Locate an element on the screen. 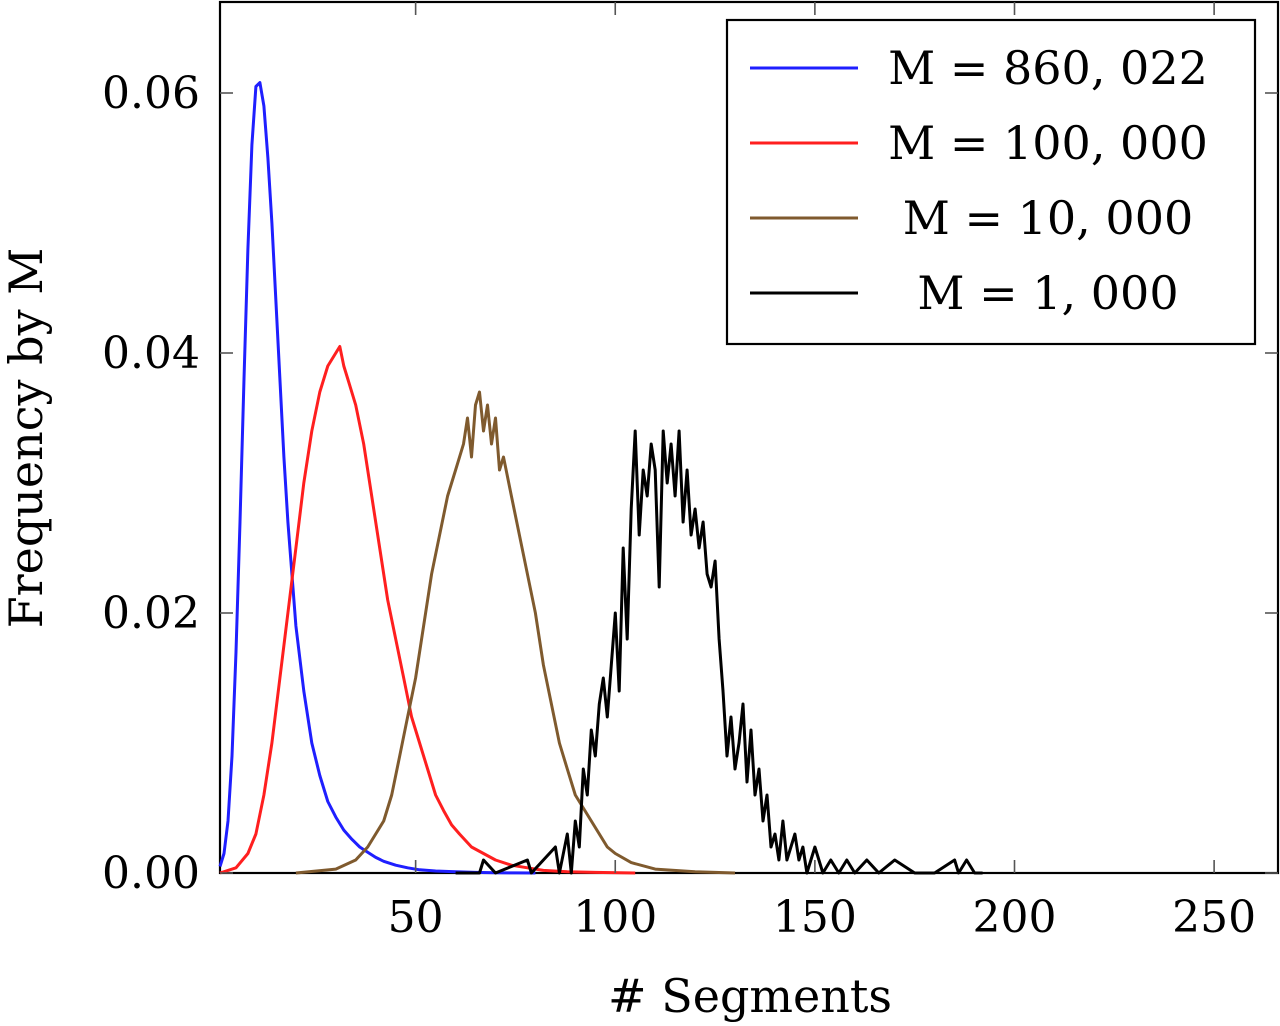 The image size is (1280, 1026). x-tick-label: 100 is located at coordinates (615, 917).